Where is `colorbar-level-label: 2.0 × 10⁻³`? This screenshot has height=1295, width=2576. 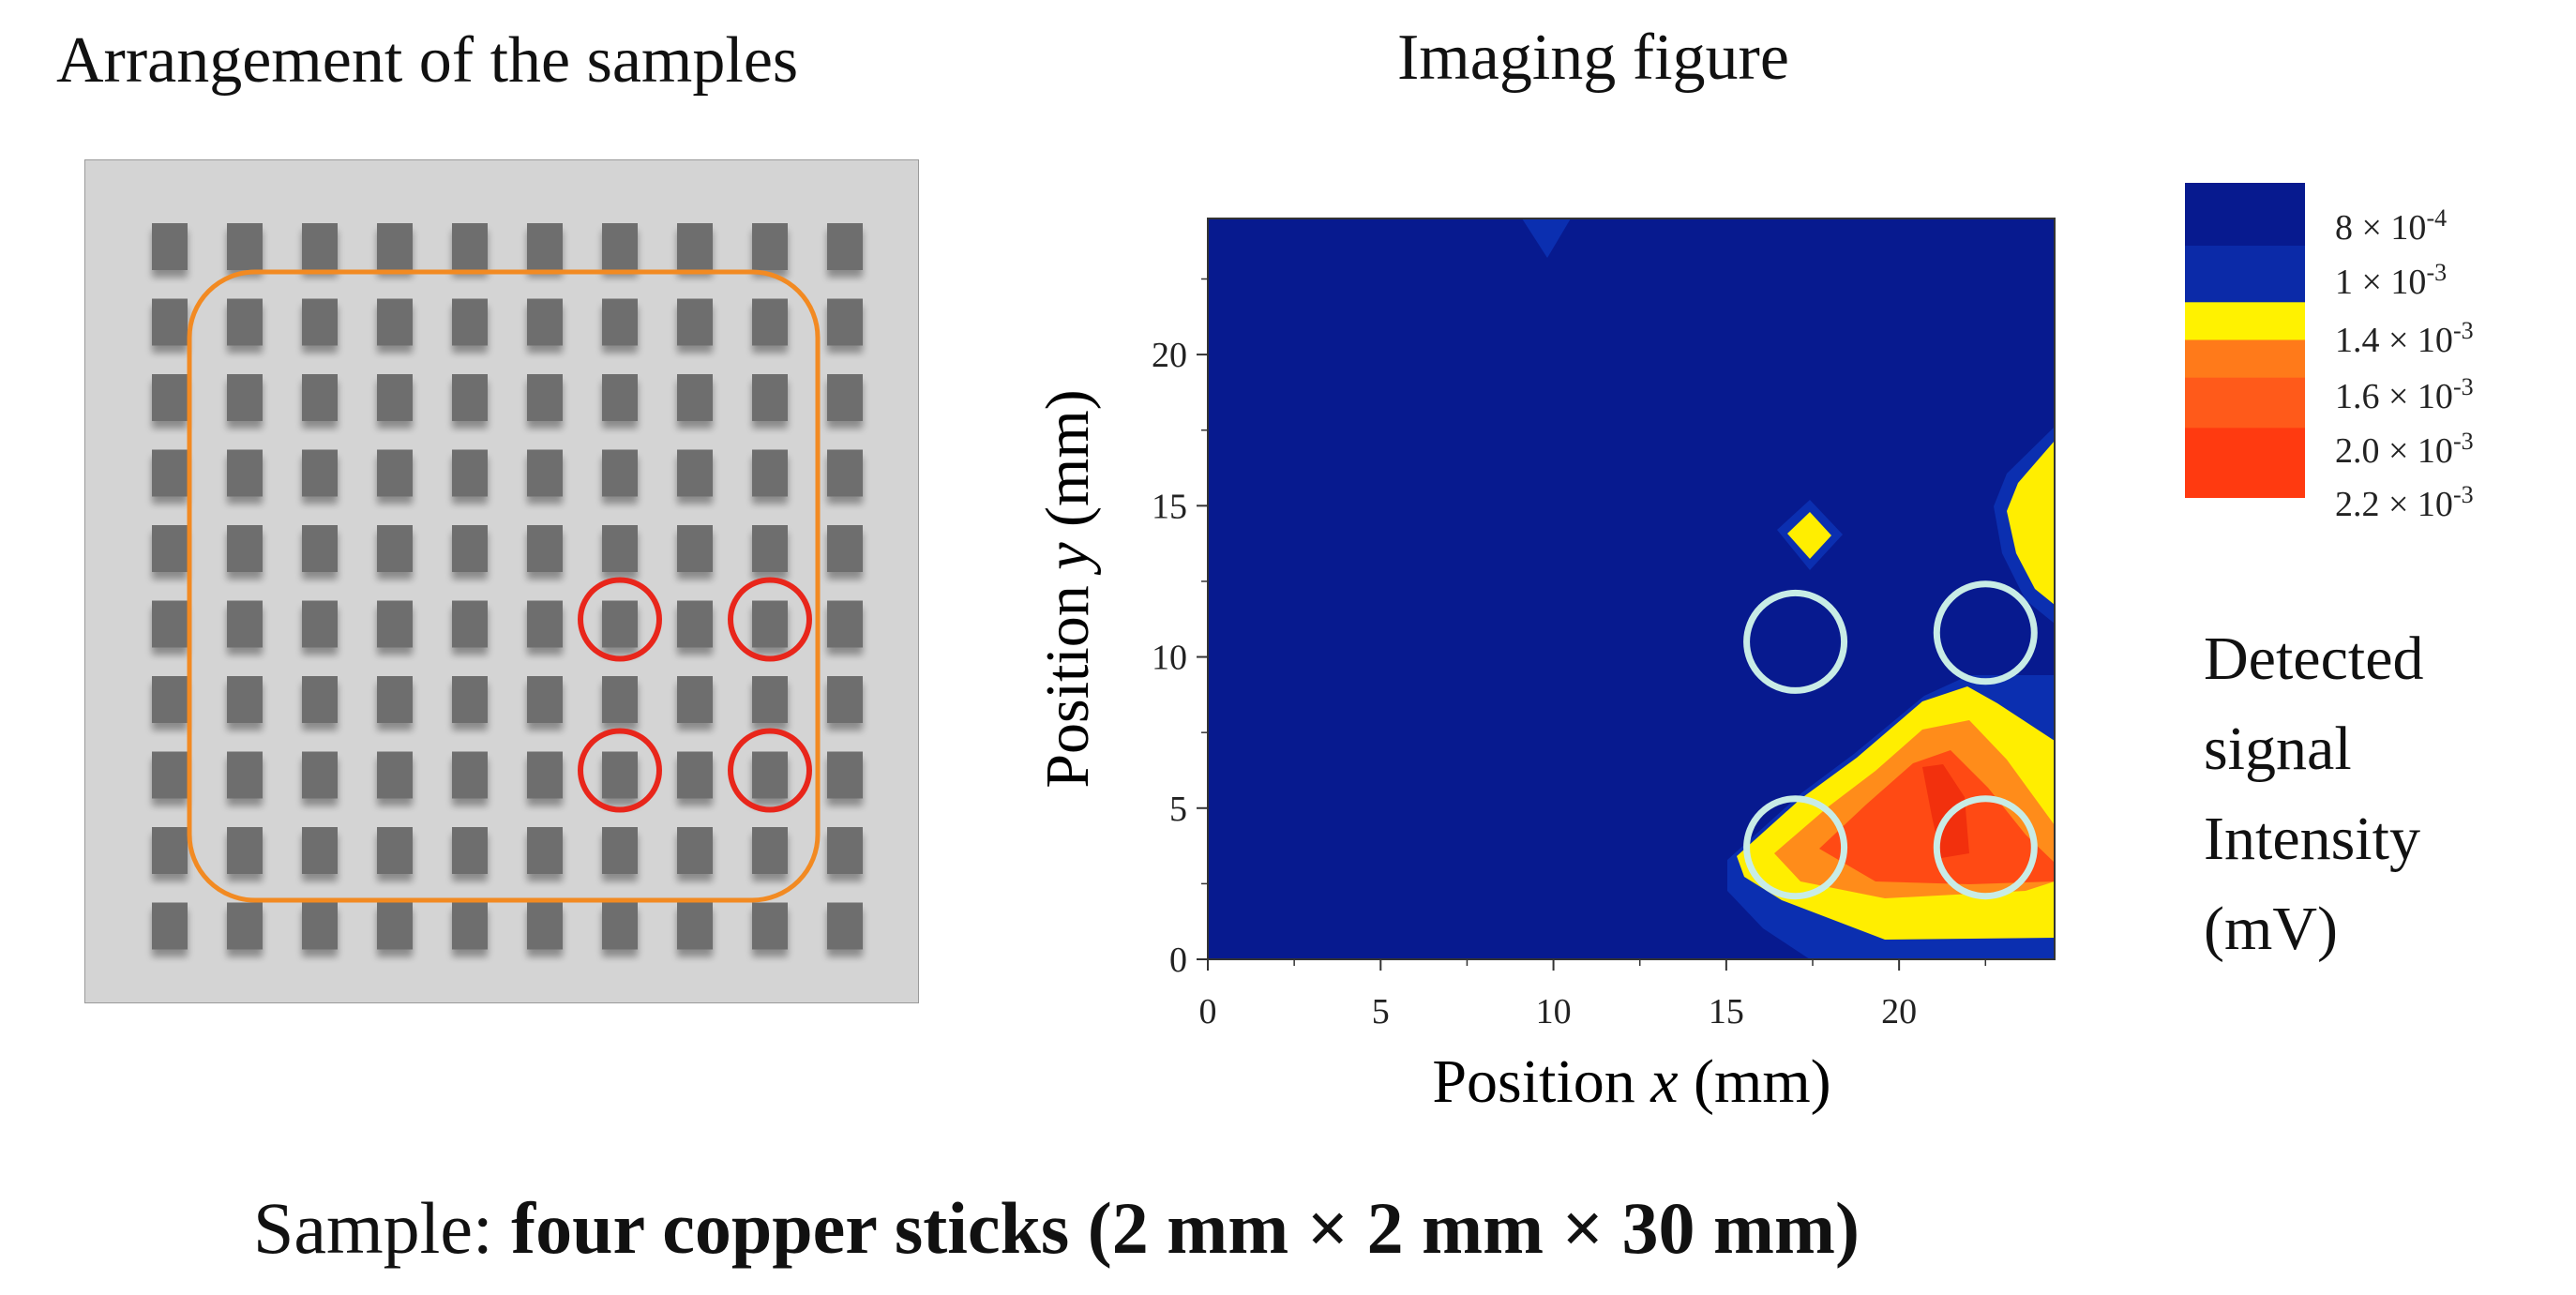
colorbar-level-label: 2.0 × 10⁻³ is located at coordinates (2404, 449).